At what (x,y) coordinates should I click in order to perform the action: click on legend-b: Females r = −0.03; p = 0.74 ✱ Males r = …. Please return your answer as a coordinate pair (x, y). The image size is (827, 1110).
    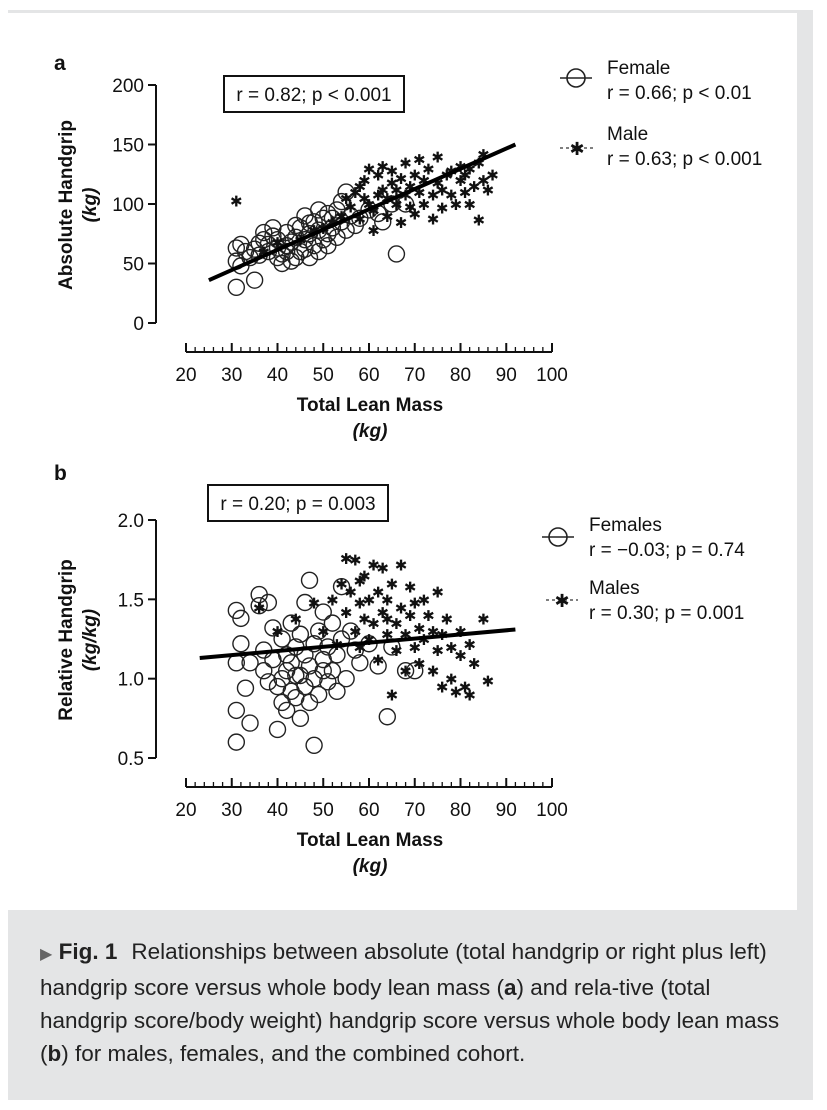
    Looking at the image, I should click on (643, 569).